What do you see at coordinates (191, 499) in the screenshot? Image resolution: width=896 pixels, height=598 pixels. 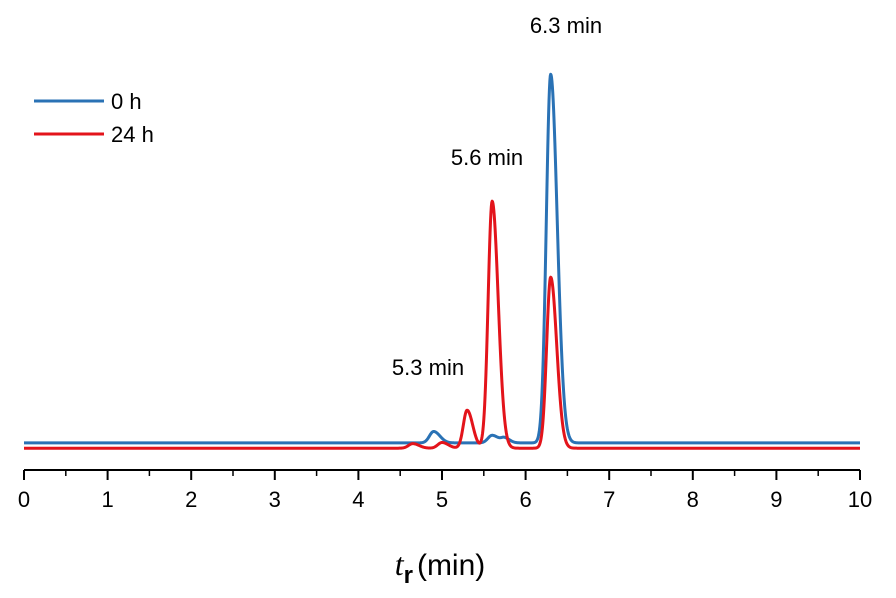 I see `x-tick-label-2: 2` at bounding box center [191, 499].